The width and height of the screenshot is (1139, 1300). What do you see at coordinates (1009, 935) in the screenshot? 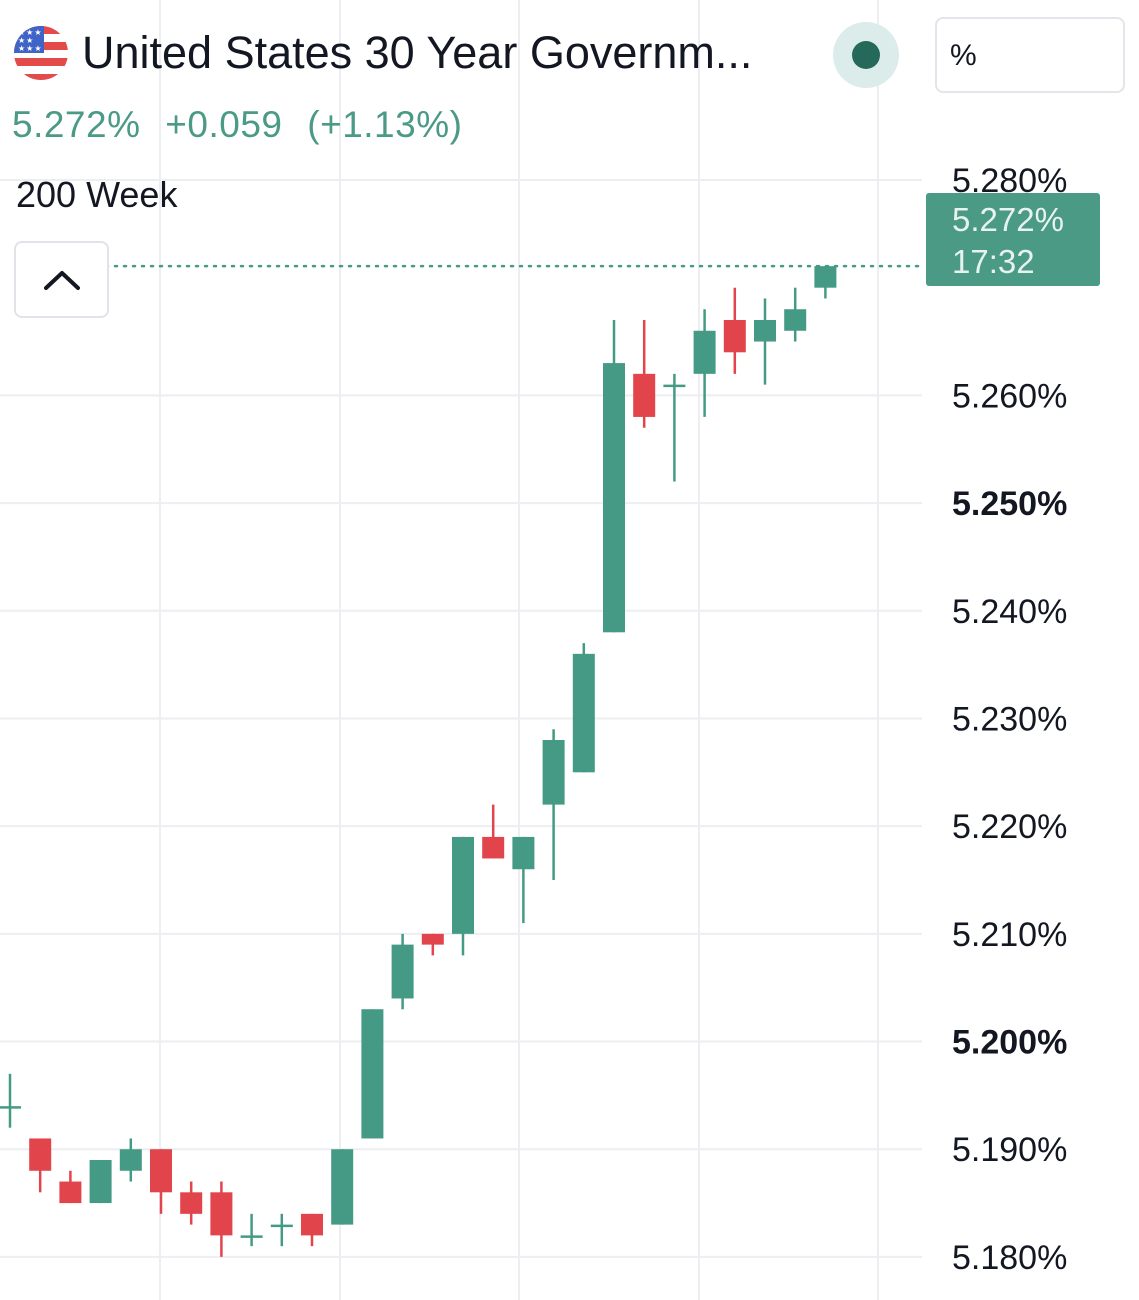
I see `y-tick-label: 5.210%` at bounding box center [1009, 935].